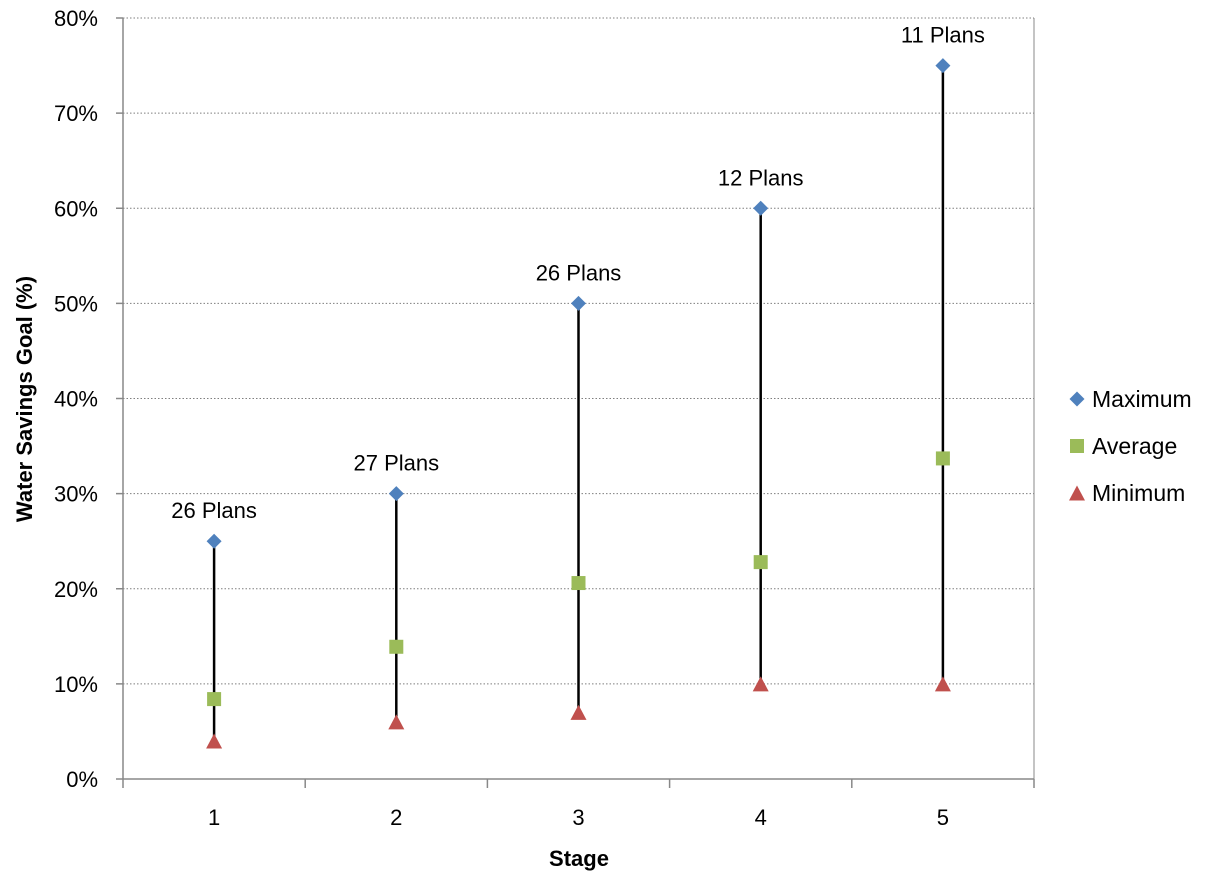  Describe the element at coordinates (761, 177) in the screenshot. I see `plan-count-label: 12 Plans` at that location.